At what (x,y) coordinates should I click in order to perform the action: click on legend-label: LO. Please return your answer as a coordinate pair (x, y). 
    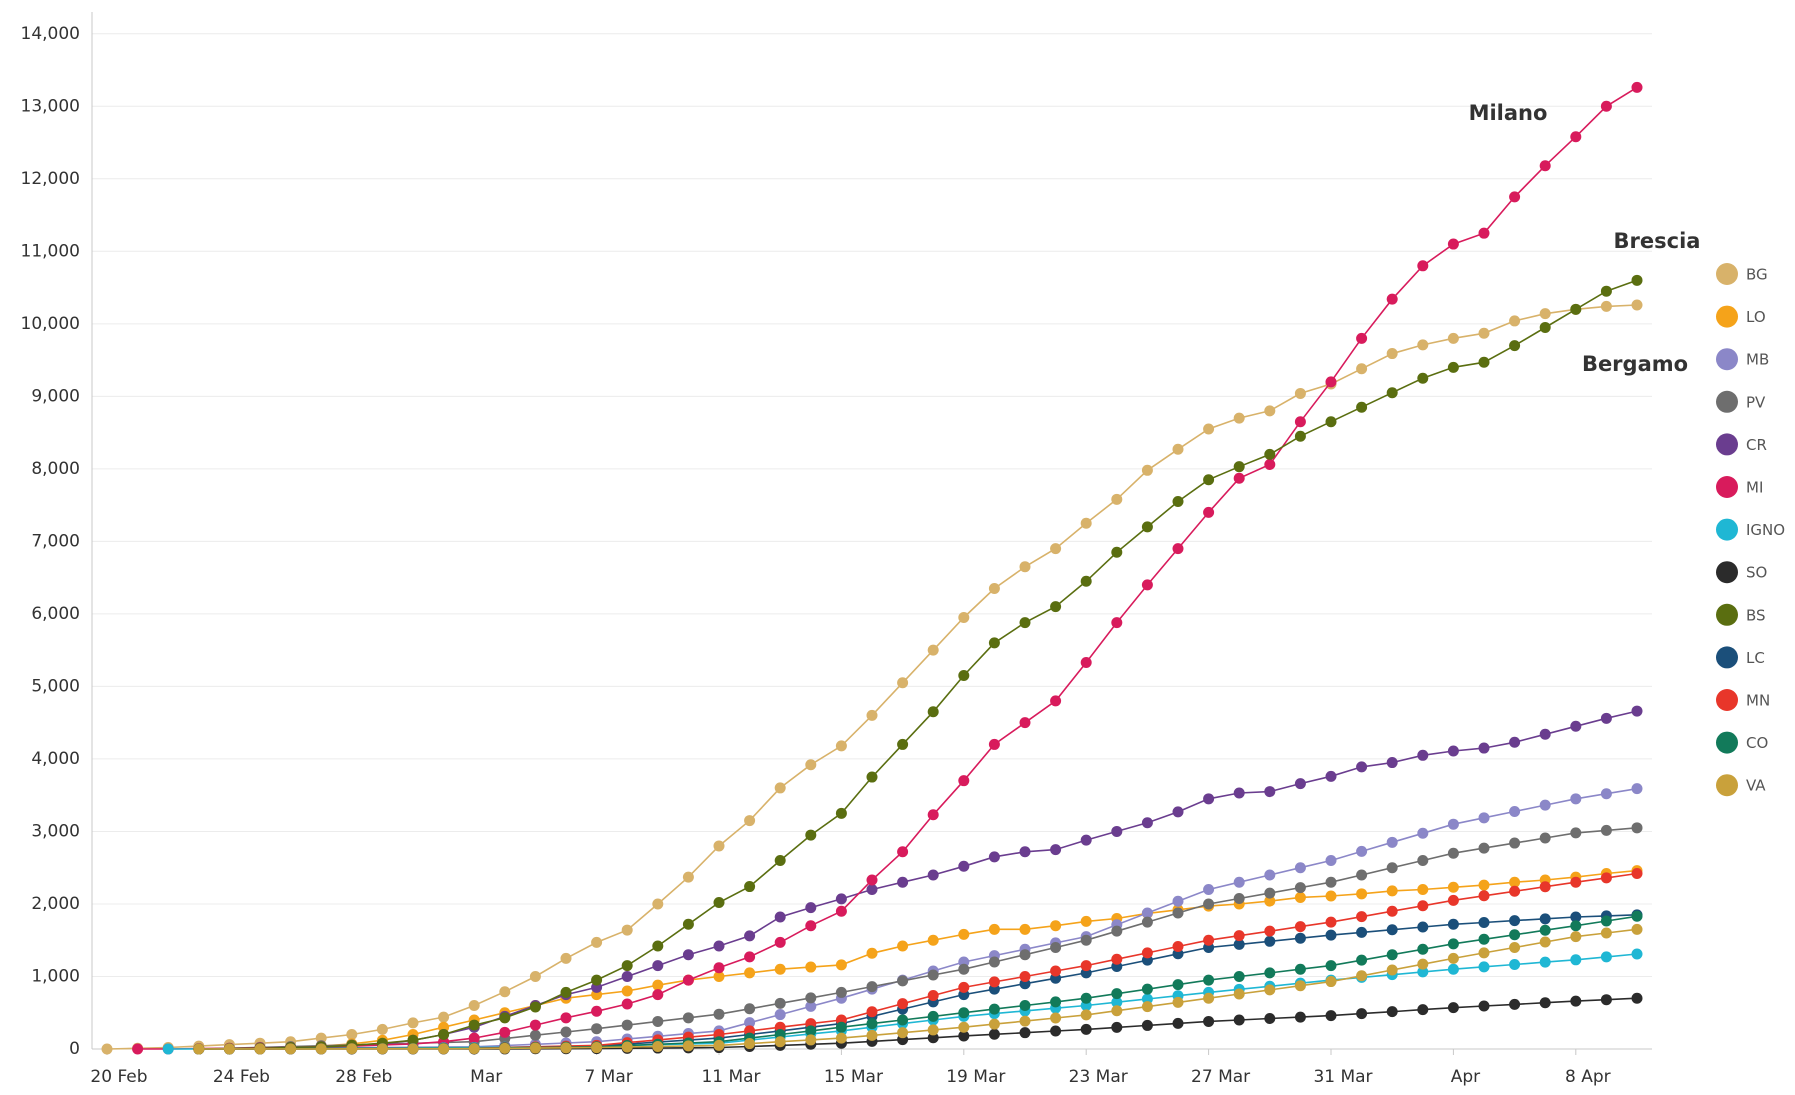
    Looking at the image, I should click on (1756, 317).